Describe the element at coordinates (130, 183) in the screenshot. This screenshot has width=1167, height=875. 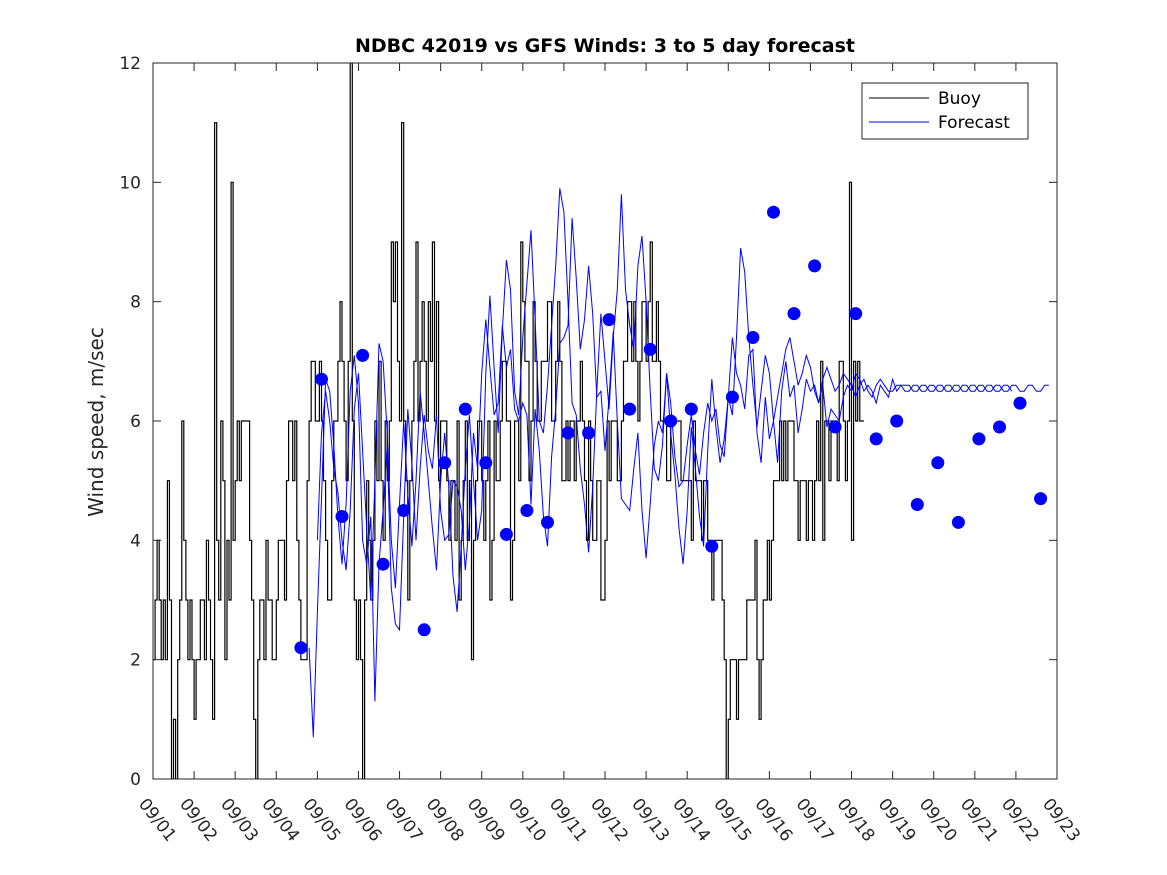
I see `y-tick-label: 10` at that location.